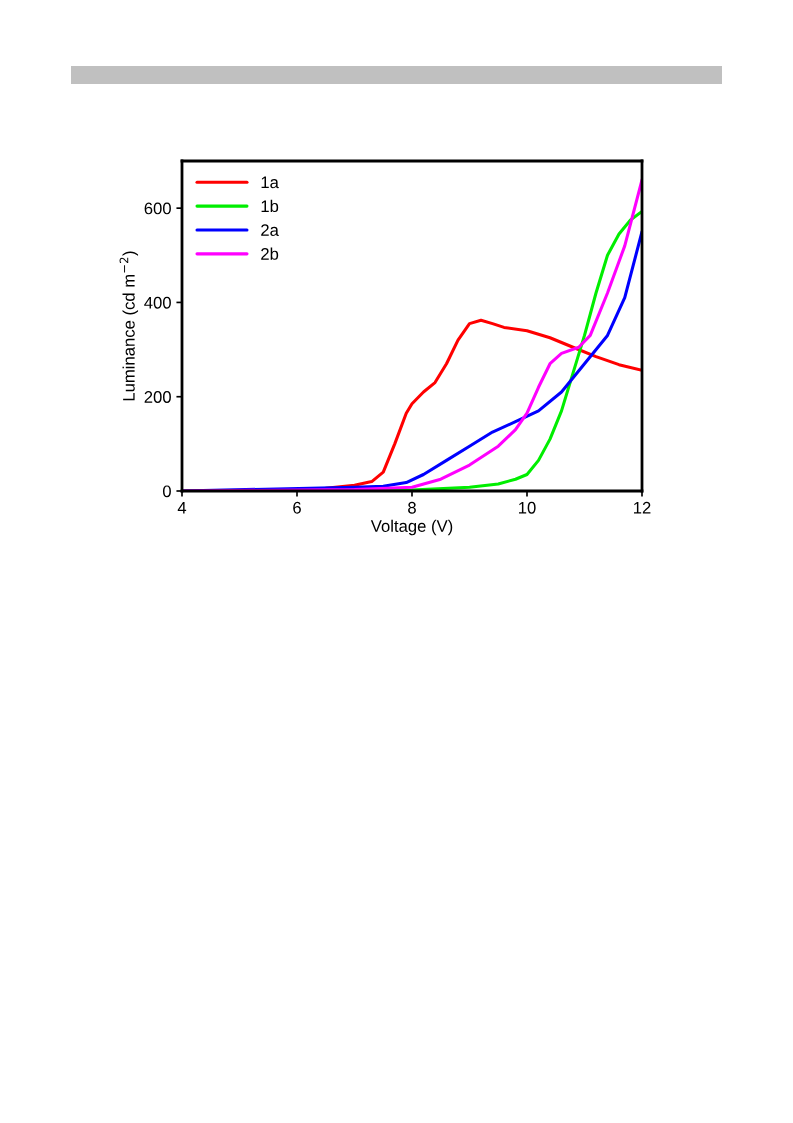 The height and width of the screenshot is (1123, 793). Describe the element at coordinates (166, 491) in the screenshot. I see `y-tick-label: 0` at that location.